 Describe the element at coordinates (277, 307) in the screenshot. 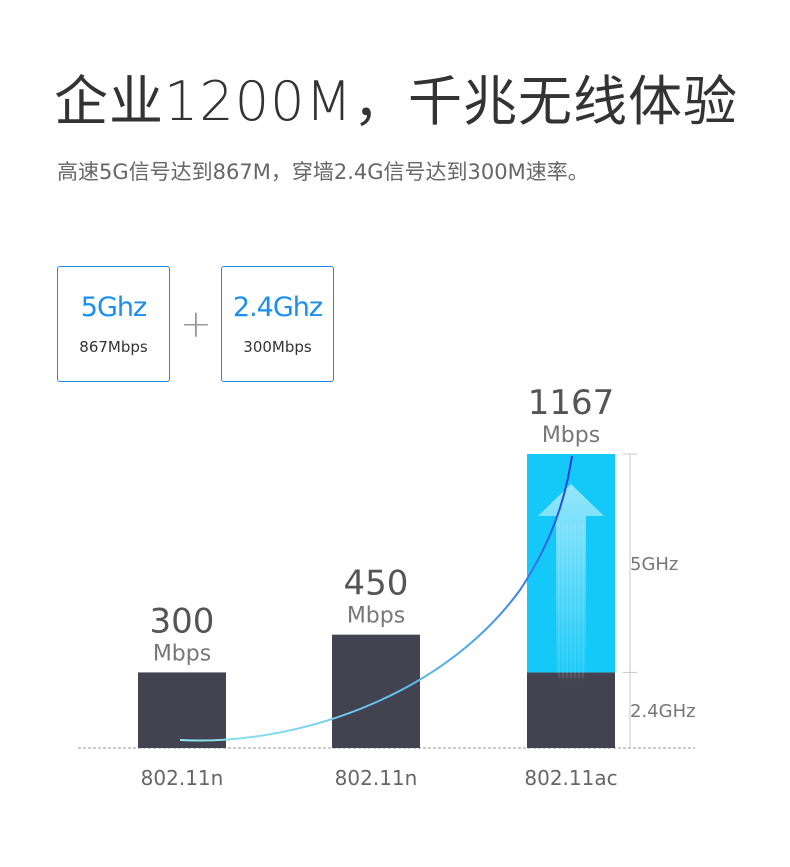

I see `band-24ghz-freq: 2.4Ghz` at that location.